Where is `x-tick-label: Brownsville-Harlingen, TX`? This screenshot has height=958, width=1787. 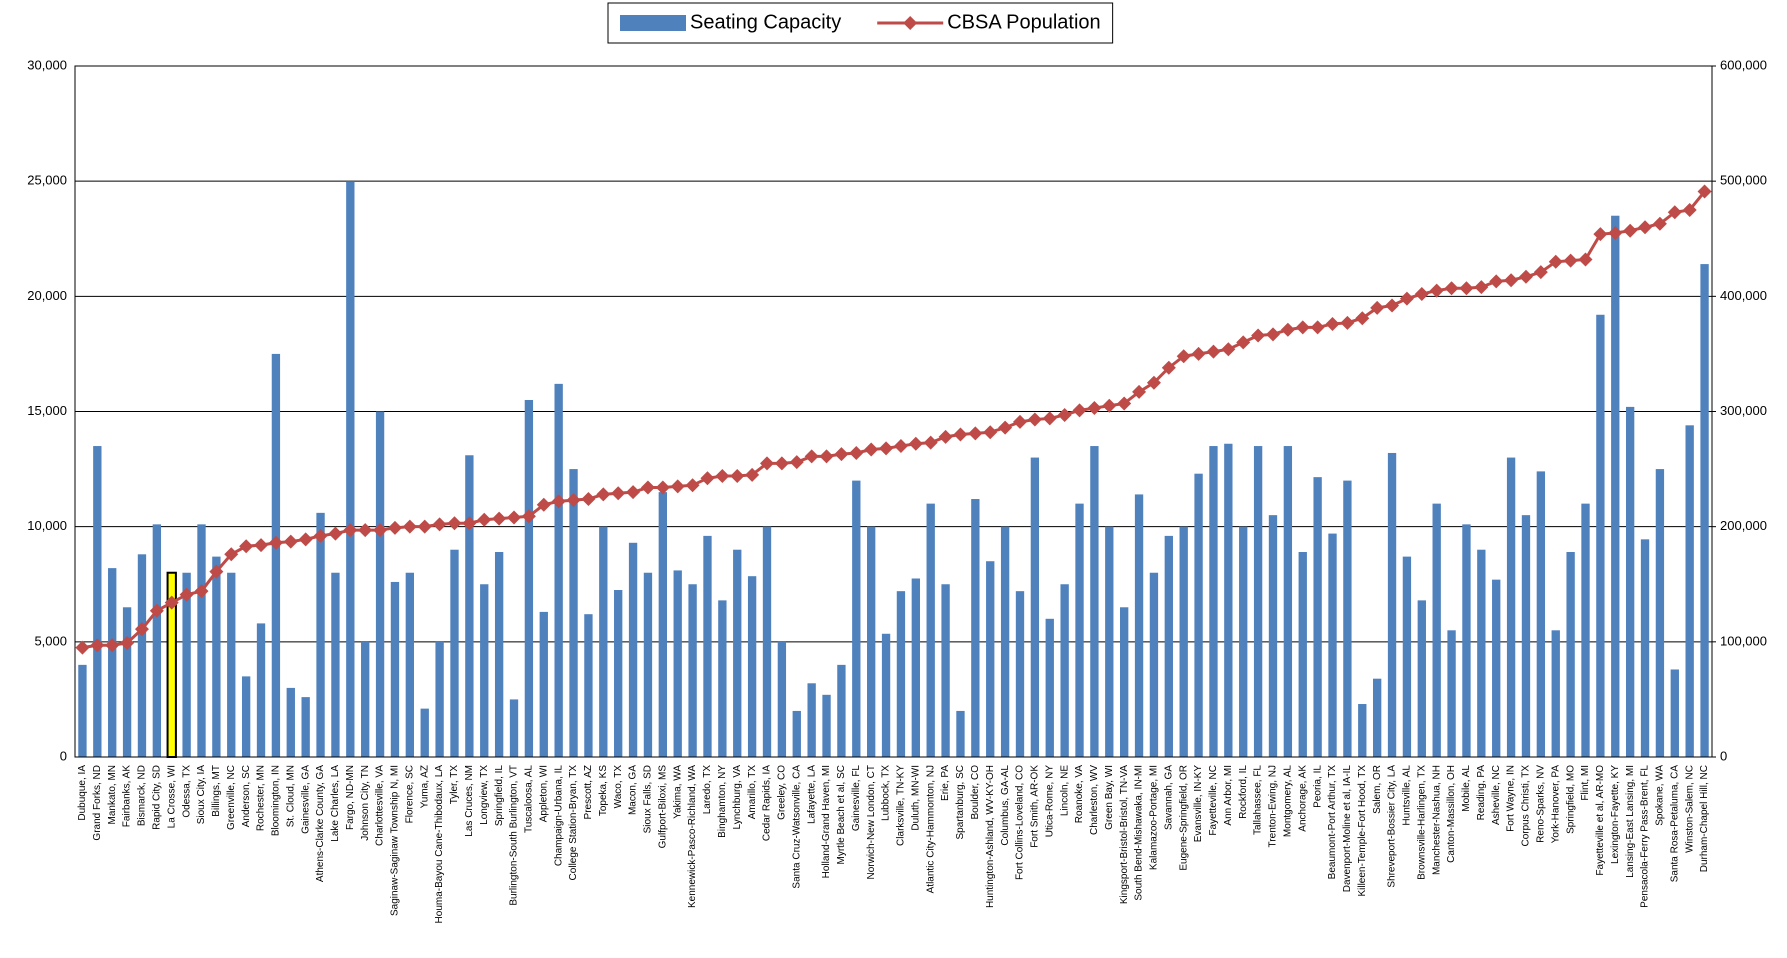
x-tick-label: Brownsville-Harlingen, TX is located at coordinates (1421, 822).